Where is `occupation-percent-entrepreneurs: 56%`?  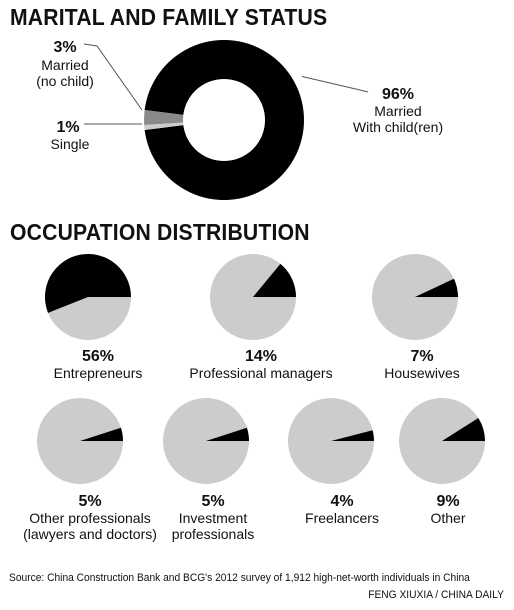
occupation-percent-entrepreneurs: 56% is located at coordinates (98, 356).